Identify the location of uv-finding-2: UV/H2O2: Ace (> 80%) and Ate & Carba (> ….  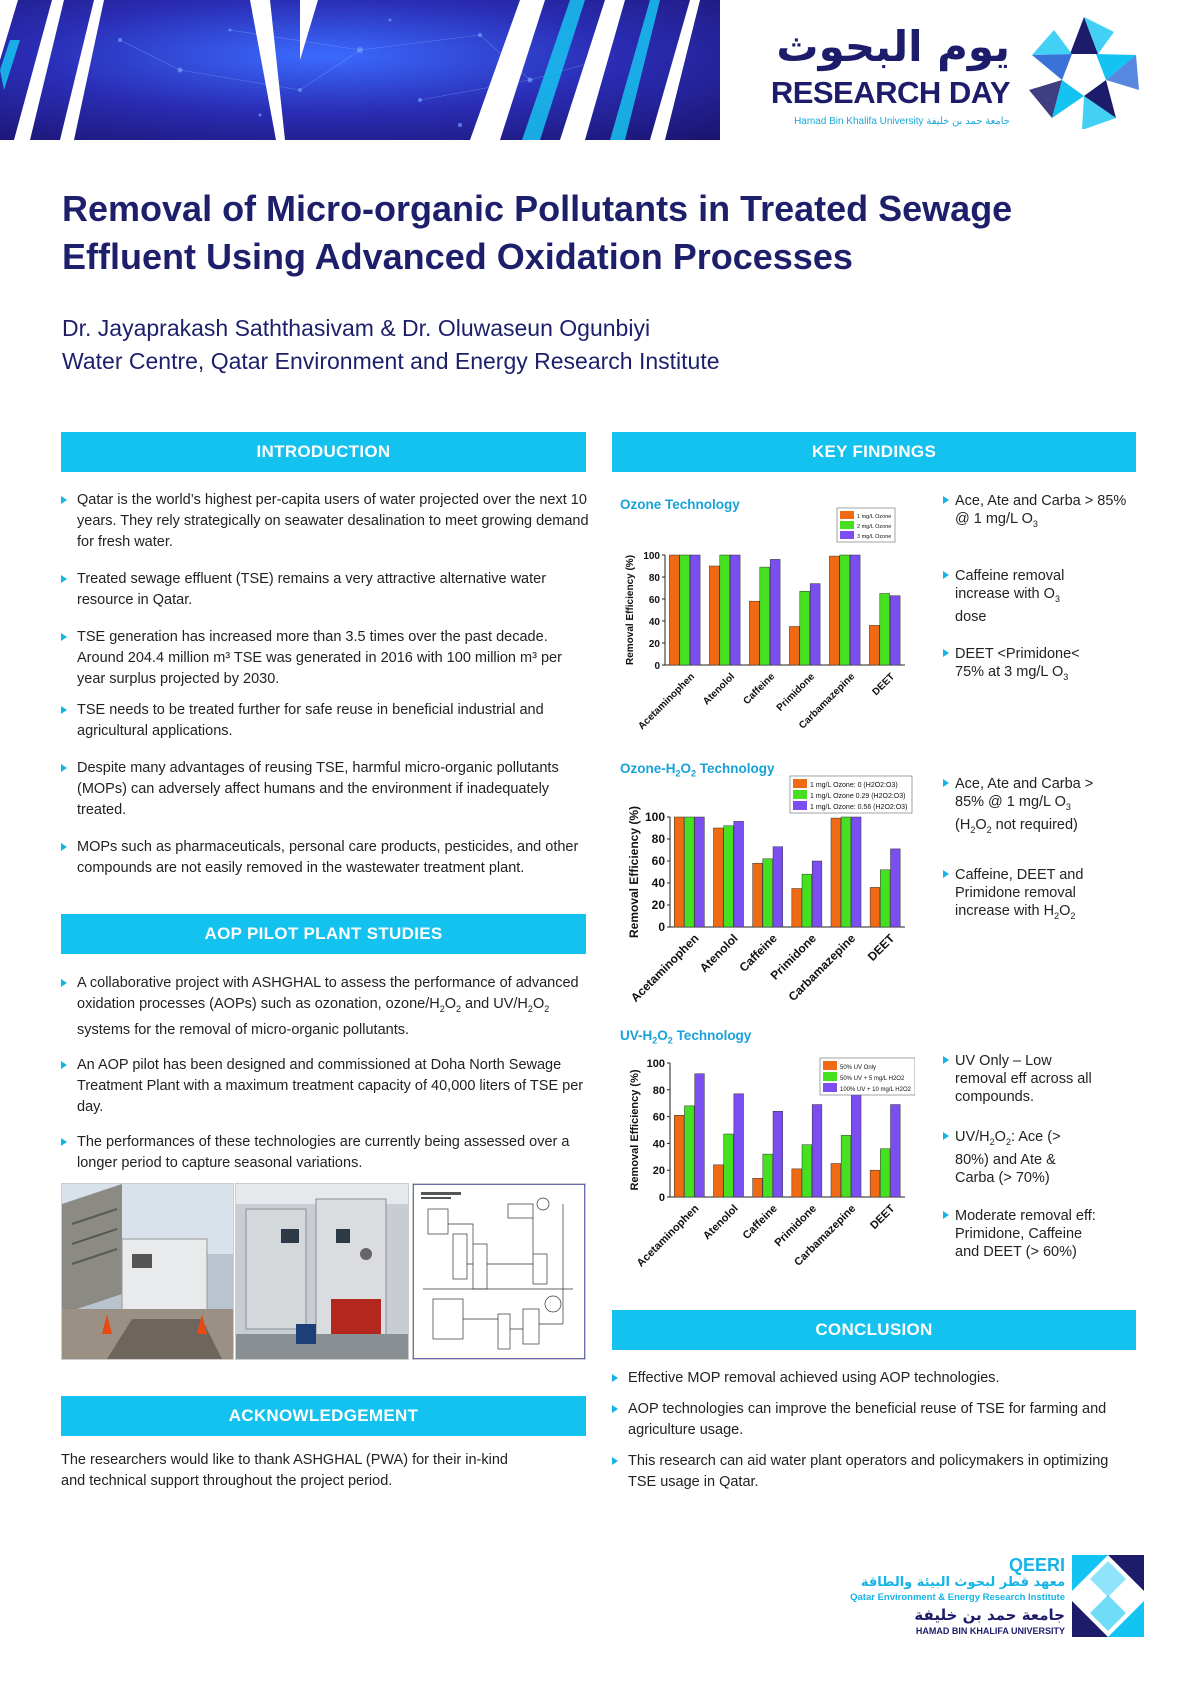
(1019, 1157).